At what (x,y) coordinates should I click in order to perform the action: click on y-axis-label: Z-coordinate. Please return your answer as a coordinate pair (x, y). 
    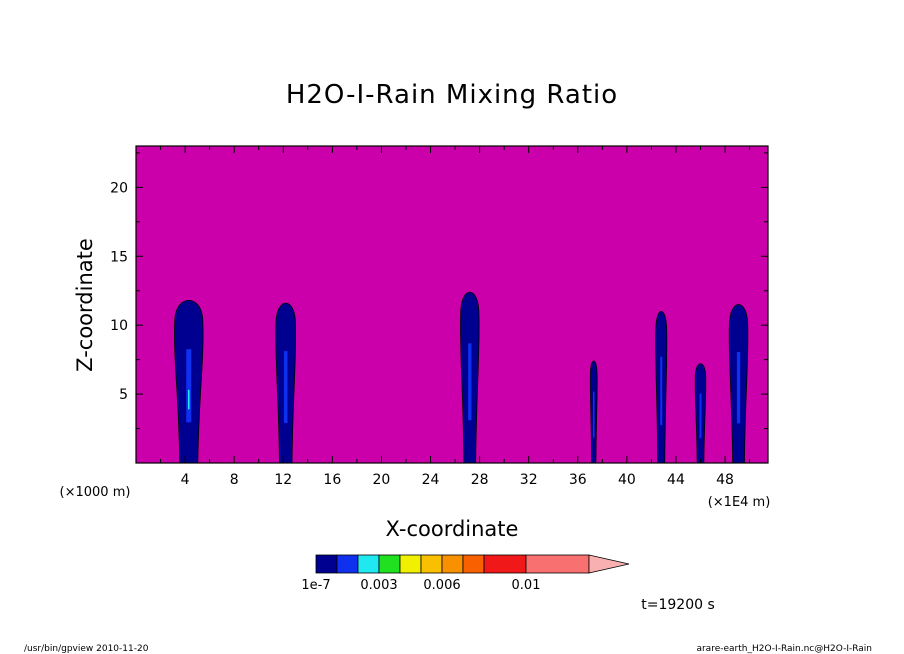
    Looking at the image, I should click on (85, 305).